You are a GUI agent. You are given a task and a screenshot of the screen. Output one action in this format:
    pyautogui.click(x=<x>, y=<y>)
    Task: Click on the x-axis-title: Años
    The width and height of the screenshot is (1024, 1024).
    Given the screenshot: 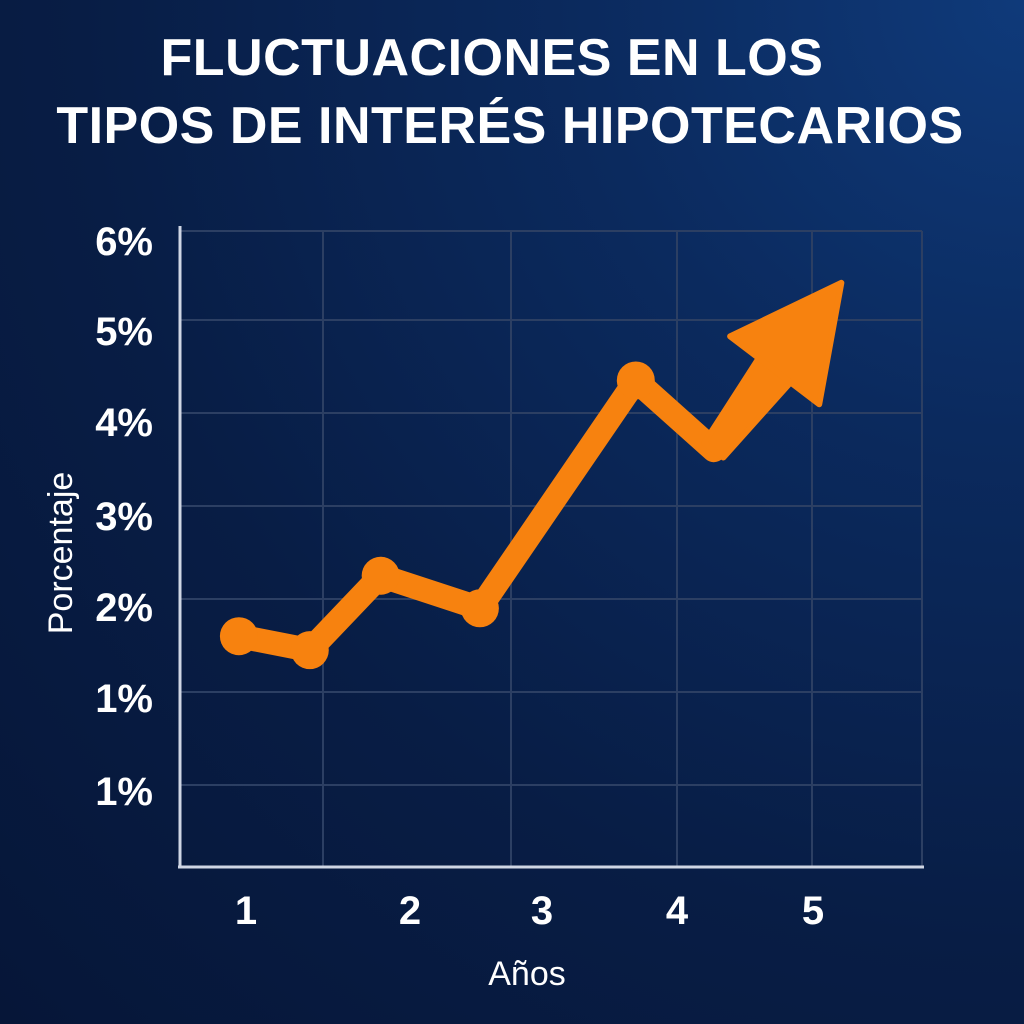 What is the action you would take?
    pyautogui.click(x=527, y=974)
    